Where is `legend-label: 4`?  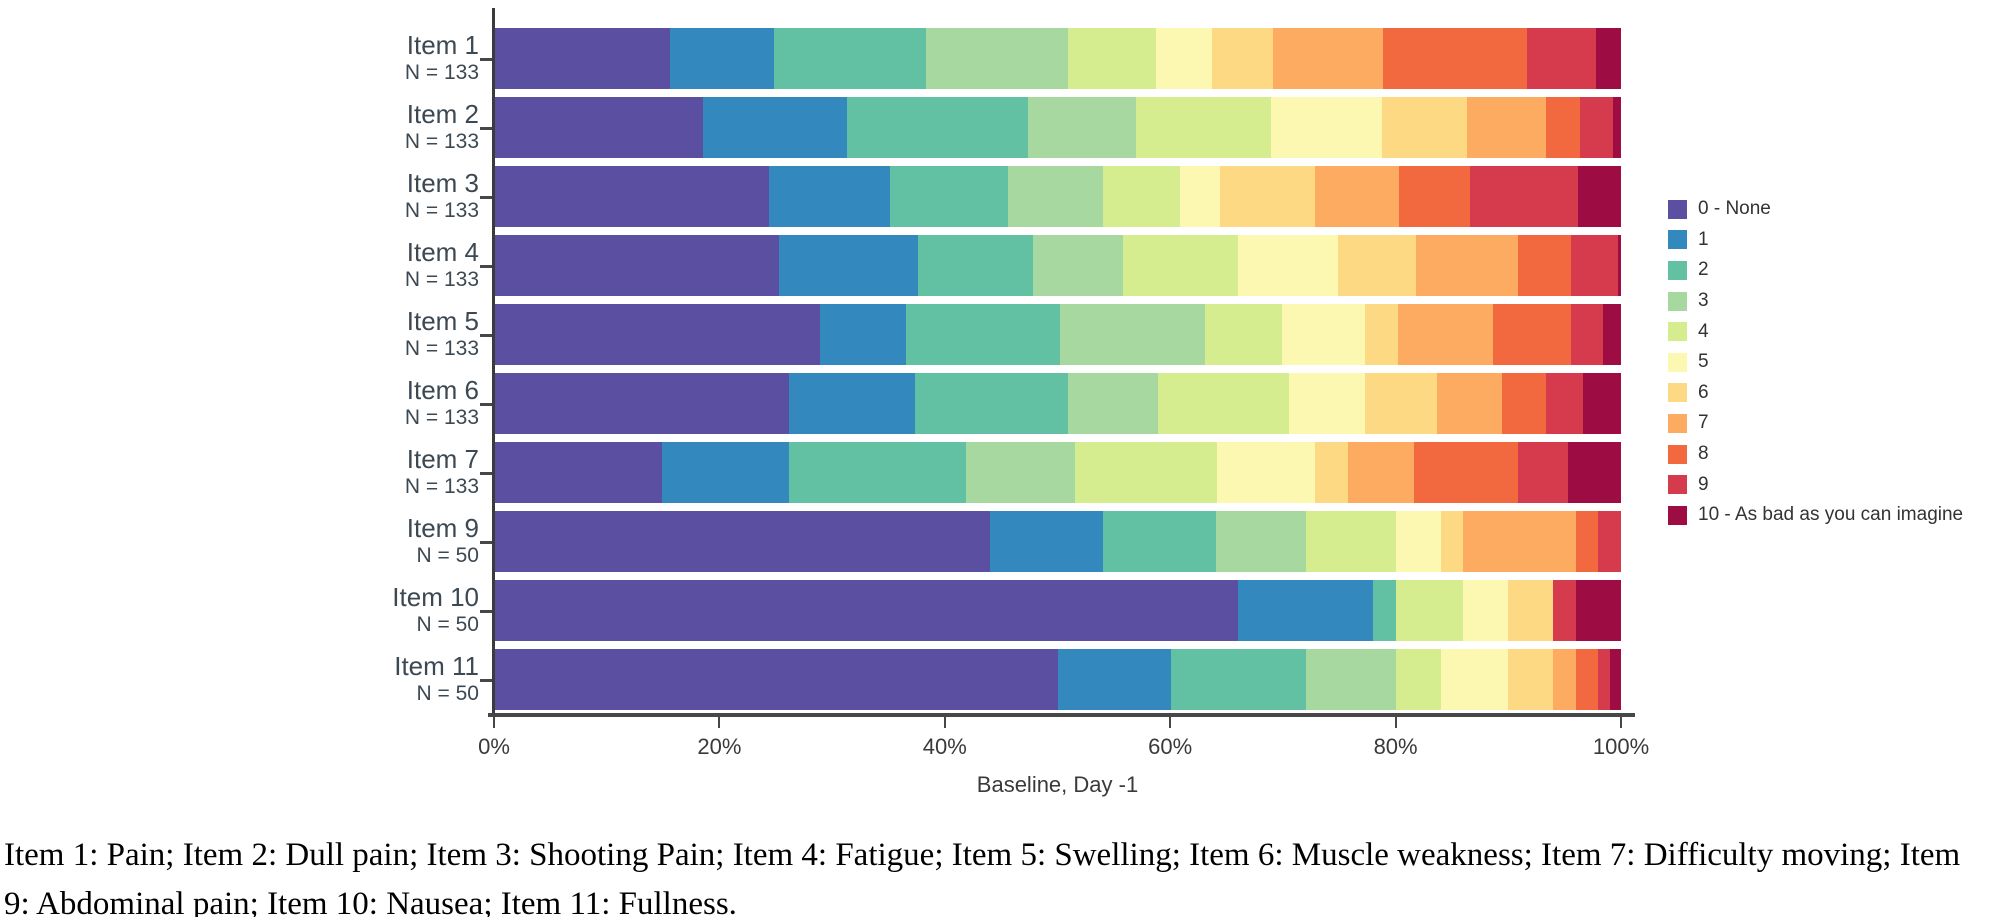 legend-label: 4 is located at coordinates (1703, 331).